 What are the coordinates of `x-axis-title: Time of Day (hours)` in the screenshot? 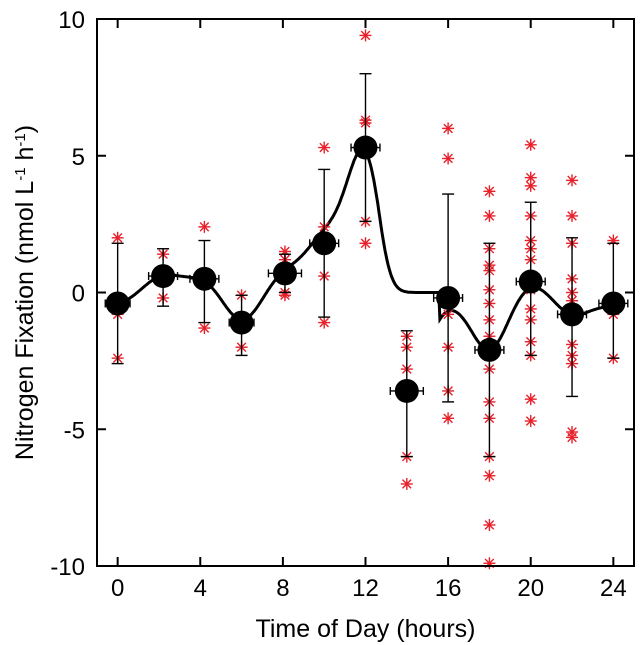 It's located at (366, 629).